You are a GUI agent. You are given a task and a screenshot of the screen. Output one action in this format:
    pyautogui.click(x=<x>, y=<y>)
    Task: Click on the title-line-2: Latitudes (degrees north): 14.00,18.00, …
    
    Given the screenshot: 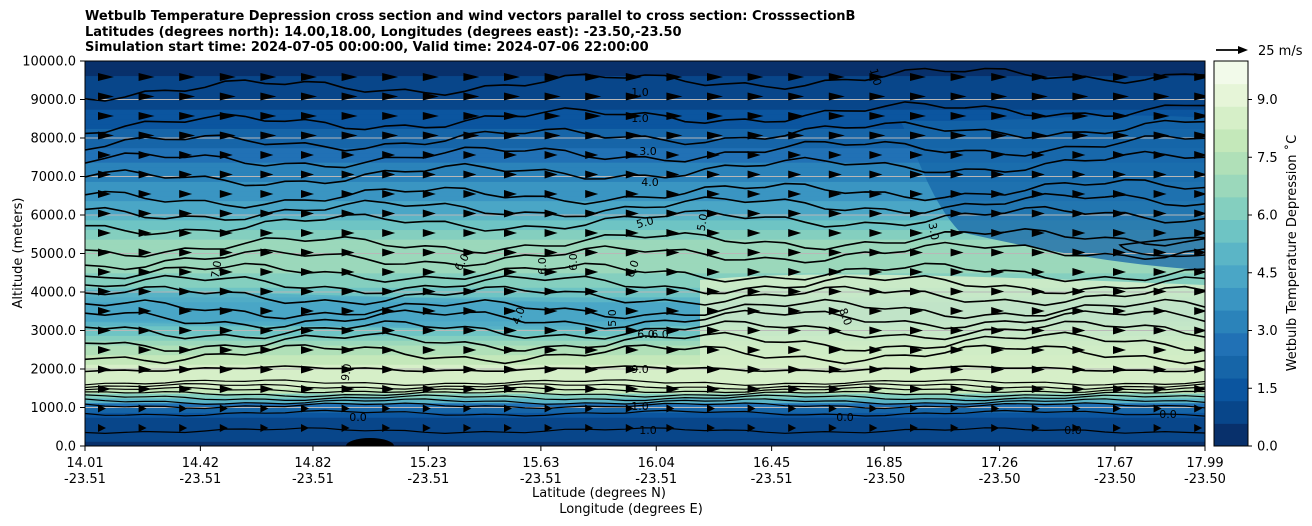 What is the action you would take?
    pyautogui.click(x=383, y=32)
    